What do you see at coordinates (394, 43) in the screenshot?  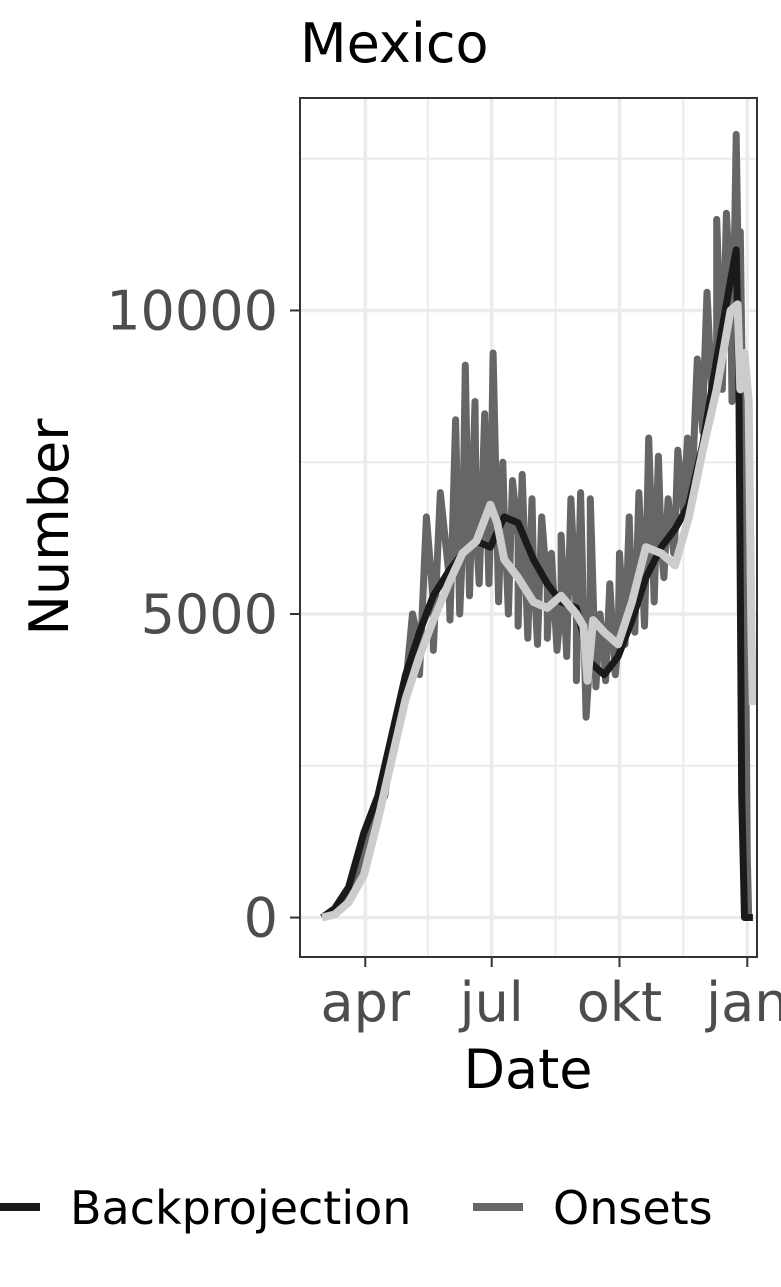 I see `chart-title: Mexico` at bounding box center [394, 43].